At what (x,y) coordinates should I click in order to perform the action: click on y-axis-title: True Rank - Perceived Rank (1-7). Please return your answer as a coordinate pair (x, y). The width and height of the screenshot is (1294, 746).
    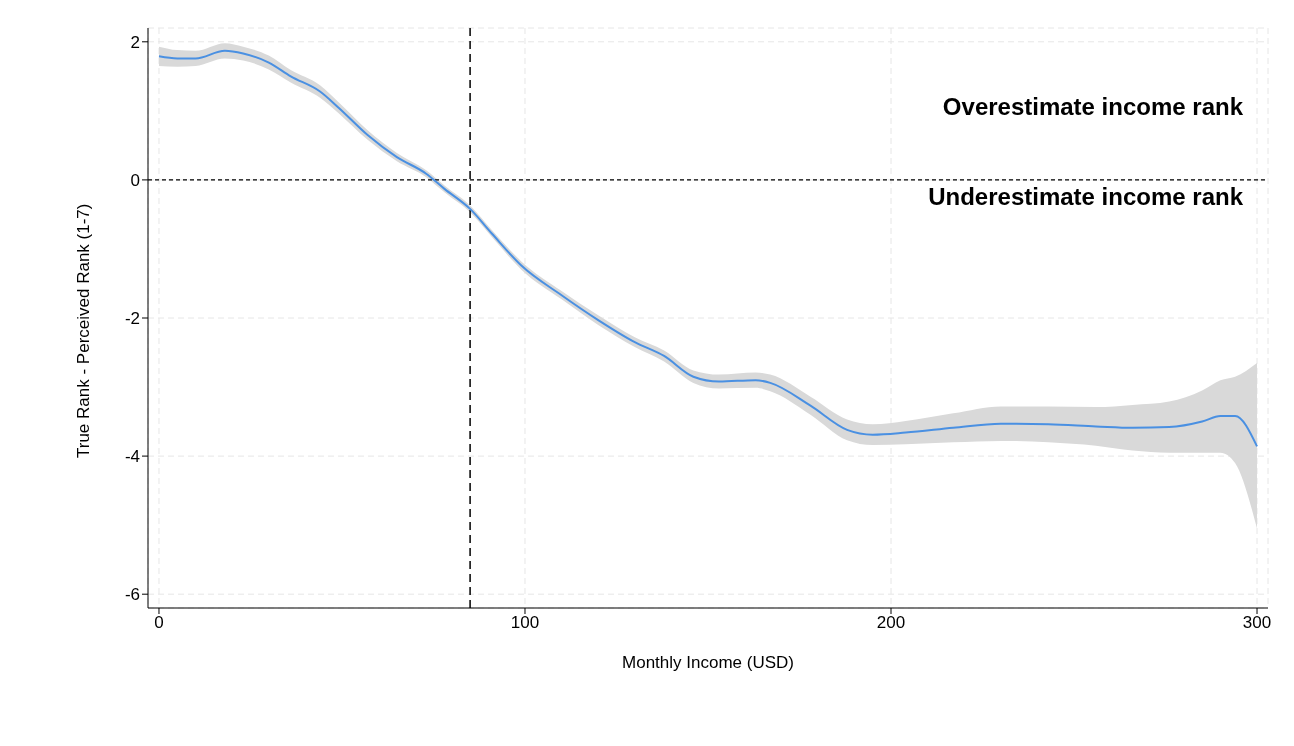
    Looking at the image, I should click on (84, 330).